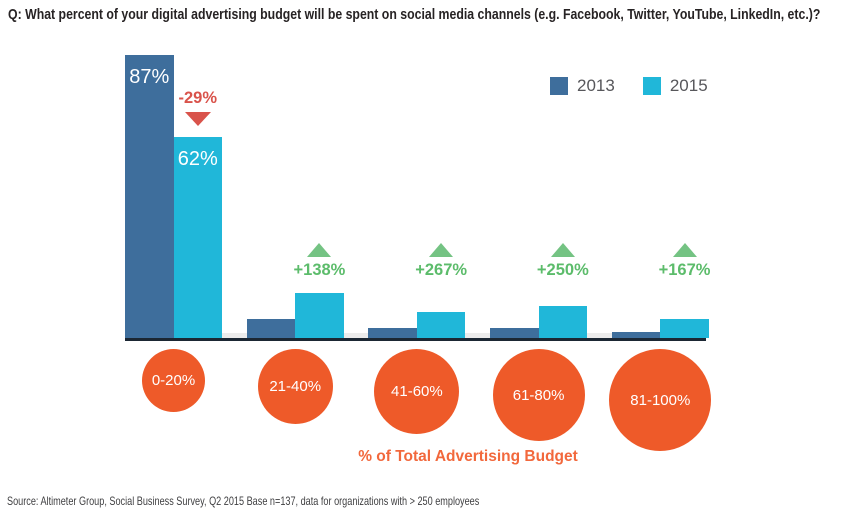 The width and height of the screenshot is (842, 517). Describe the element at coordinates (514, 333) in the screenshot. I see `bar-2013-61-80%` at that location.